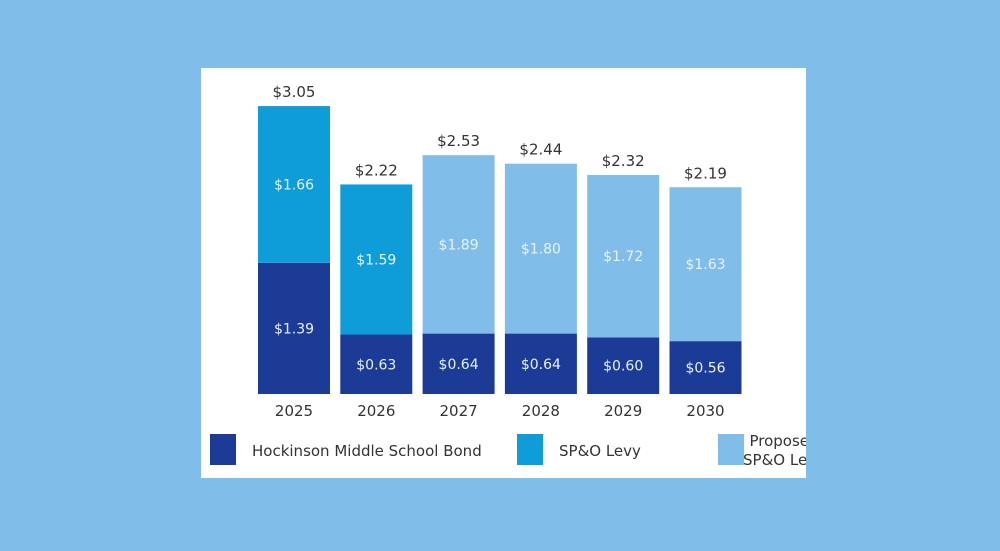 The height and width of the screenshot is (551, 1000). I want to click on segment-label: $0.56, so click(705, 369).